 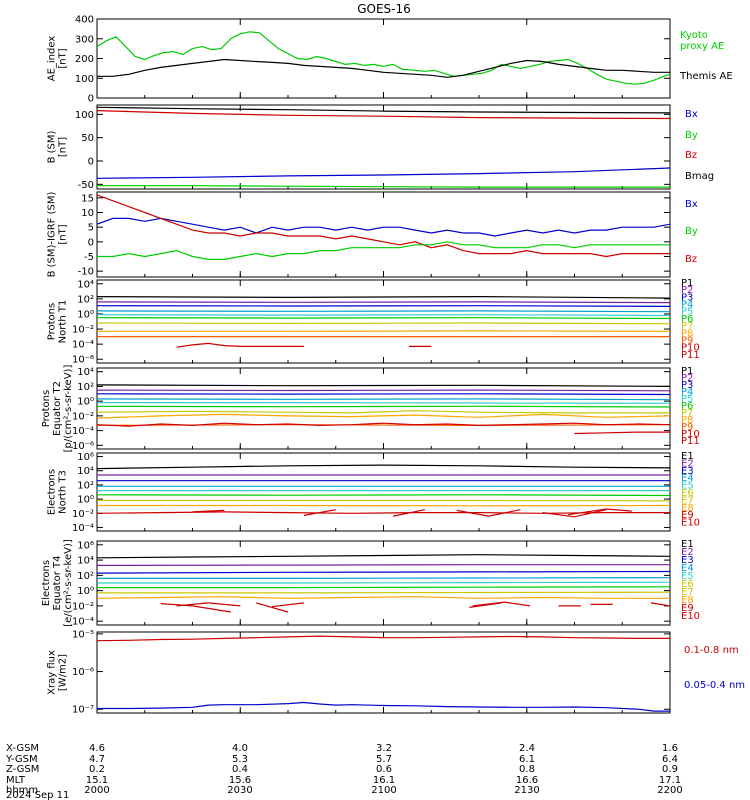 What do you see at coordinates (380, 147) in the screenshot?
I see `panel-b: -50 0 50 100 B (SM) [nT] Bx By Bz Bmag` at bounding box center [380, 147].